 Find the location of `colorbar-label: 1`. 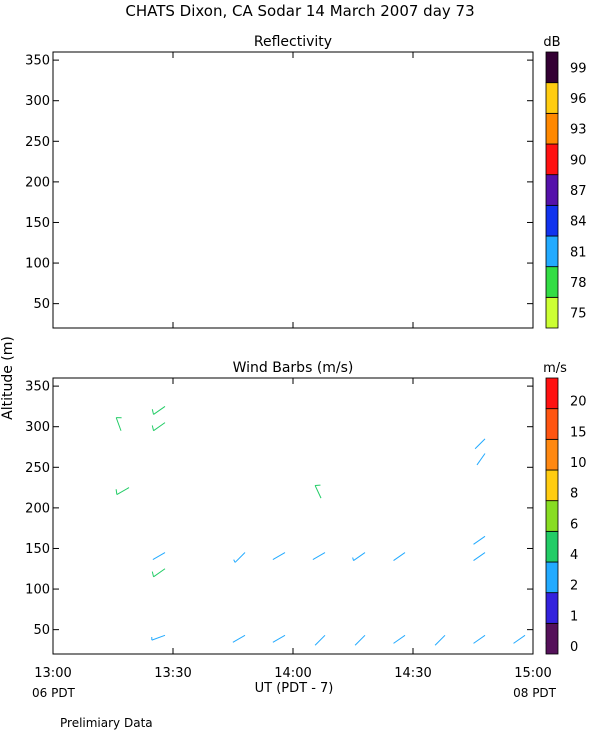

colorbar-label: 1 is located at coordinates (574, 616).